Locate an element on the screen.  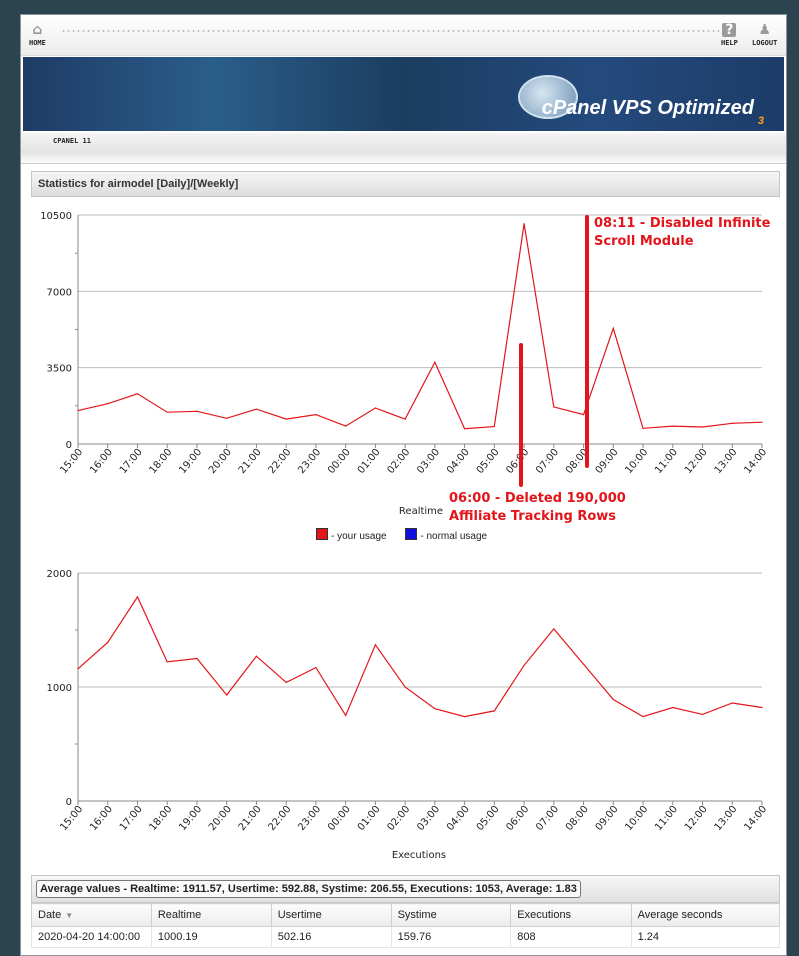
your-usage-swatch is located at coordinates (322, 534).